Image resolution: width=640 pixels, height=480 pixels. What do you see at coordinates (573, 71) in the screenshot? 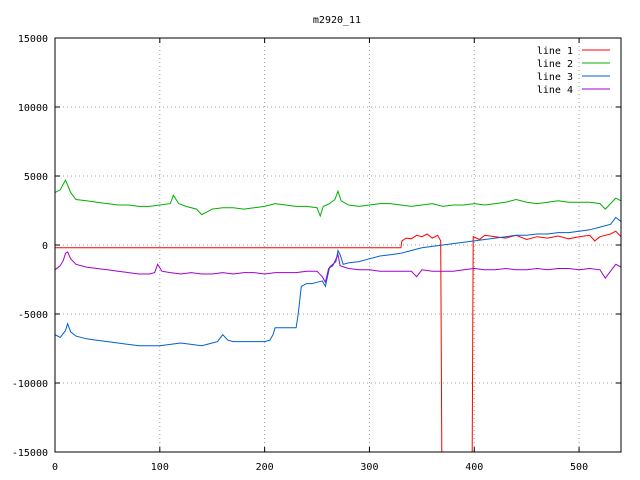
I see `legend: line 1 line 2 line 3 line 4` at bounding box center [573, 71].